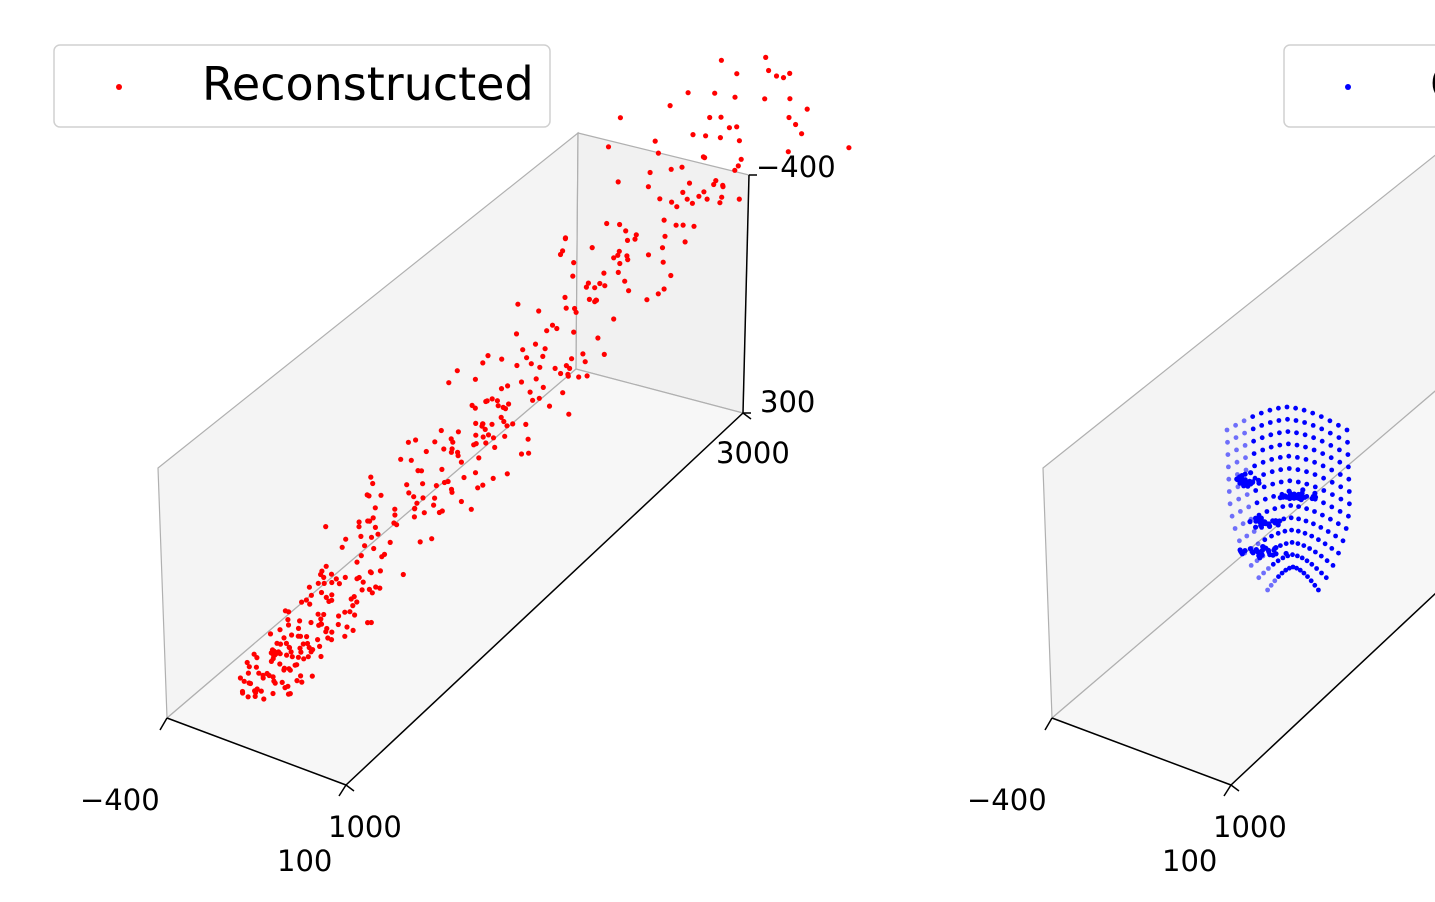 The width and height of the screenshot is (1435, 902). What do you see at coordinates (1332, 689) in the screenshot?
I see `y-axis-line` at bounding box center [1332, 689].